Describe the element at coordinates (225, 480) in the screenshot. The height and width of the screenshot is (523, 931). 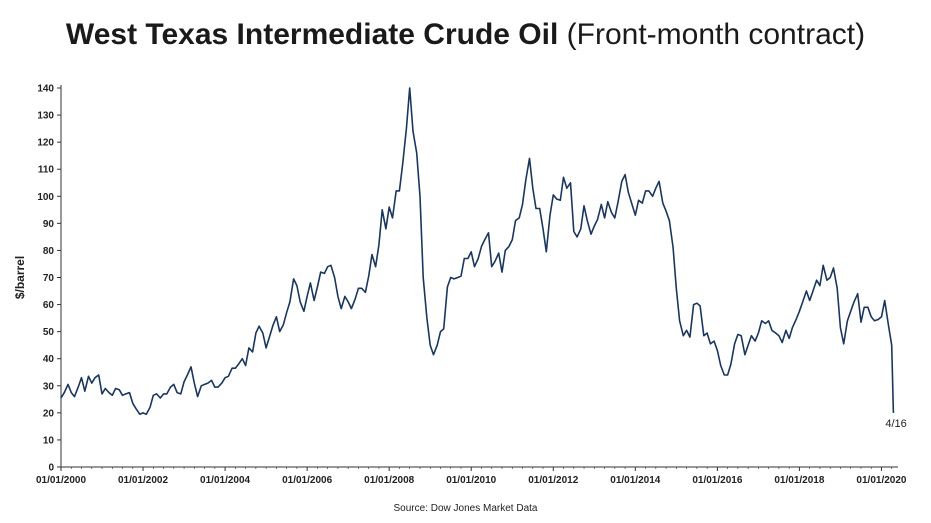
I see `x-tick-label: 01/01/2004` at that location.